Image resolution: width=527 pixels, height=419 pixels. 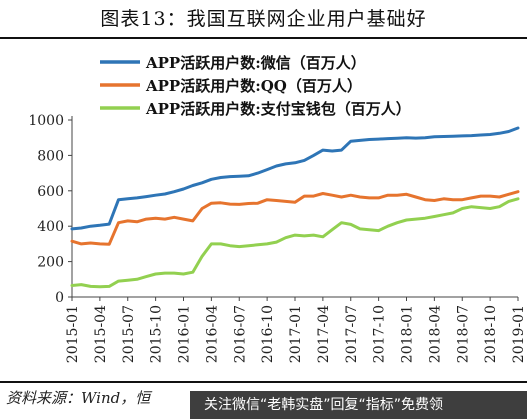 I want to click on y-tick-label: 200, so click(x=50, y=263).